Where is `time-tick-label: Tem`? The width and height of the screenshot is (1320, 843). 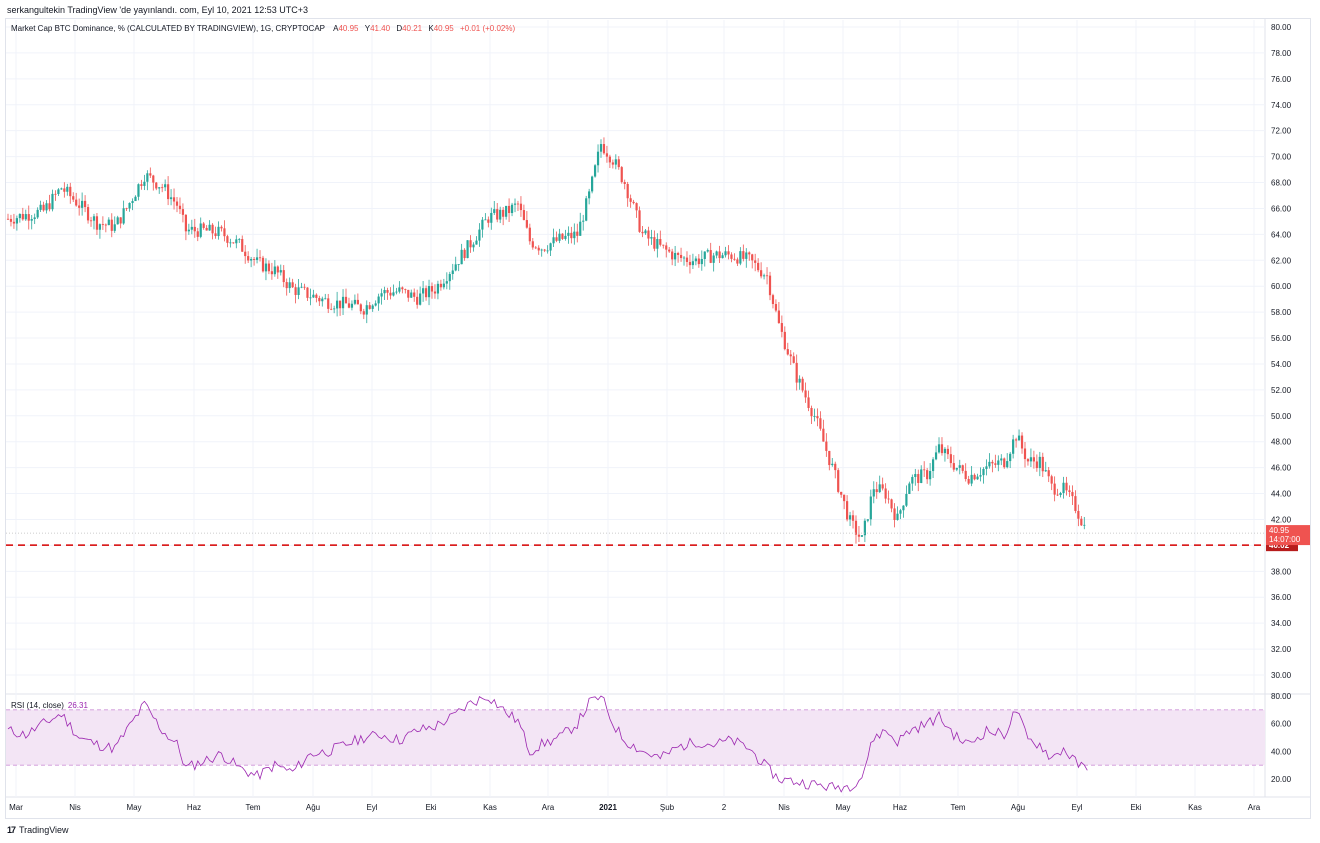
time-tick-label: Tem is located at coordinates (252, 807).